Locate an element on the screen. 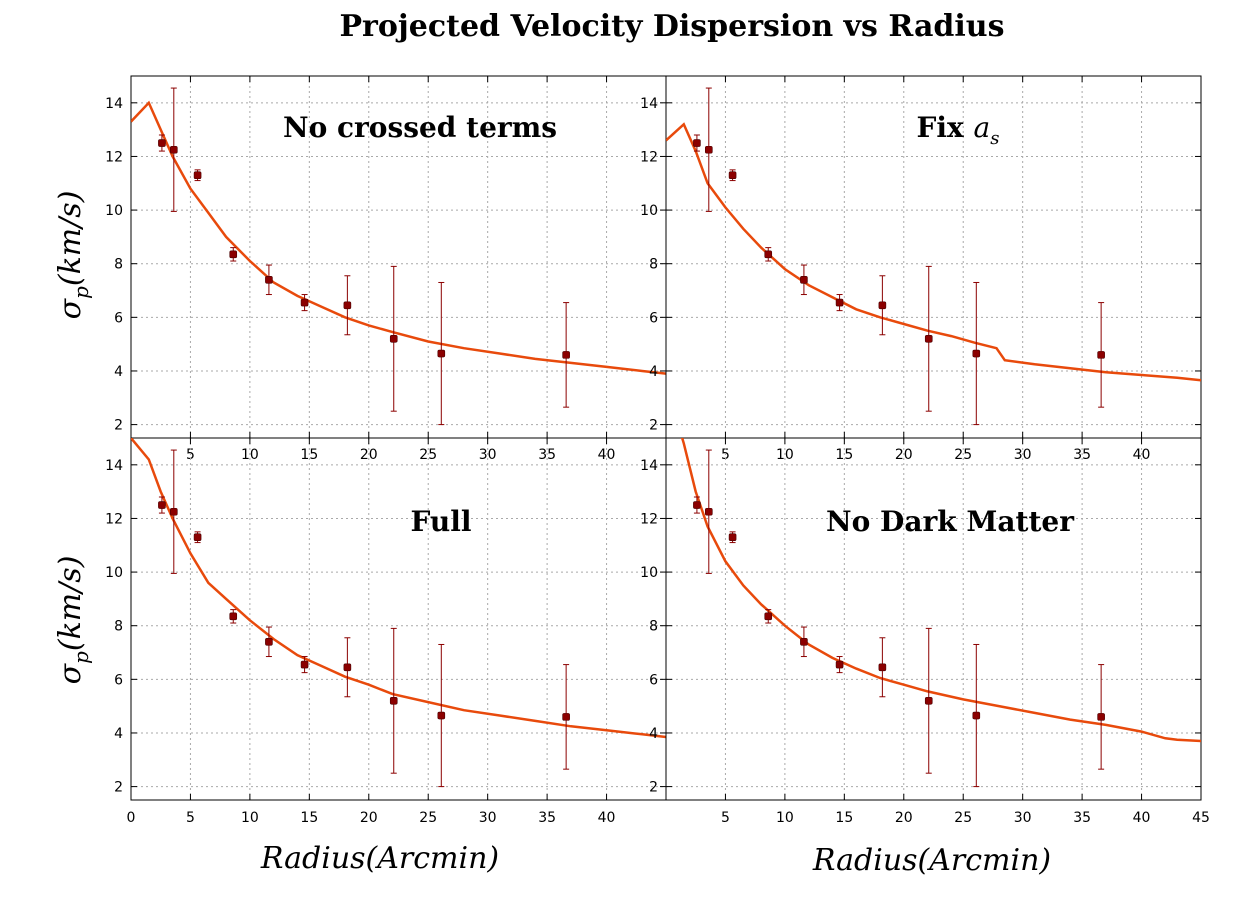 This screenshot has width=1233, height=901. xlabel-right: Radius(Arcmin) is located at coordinates (931, 860).